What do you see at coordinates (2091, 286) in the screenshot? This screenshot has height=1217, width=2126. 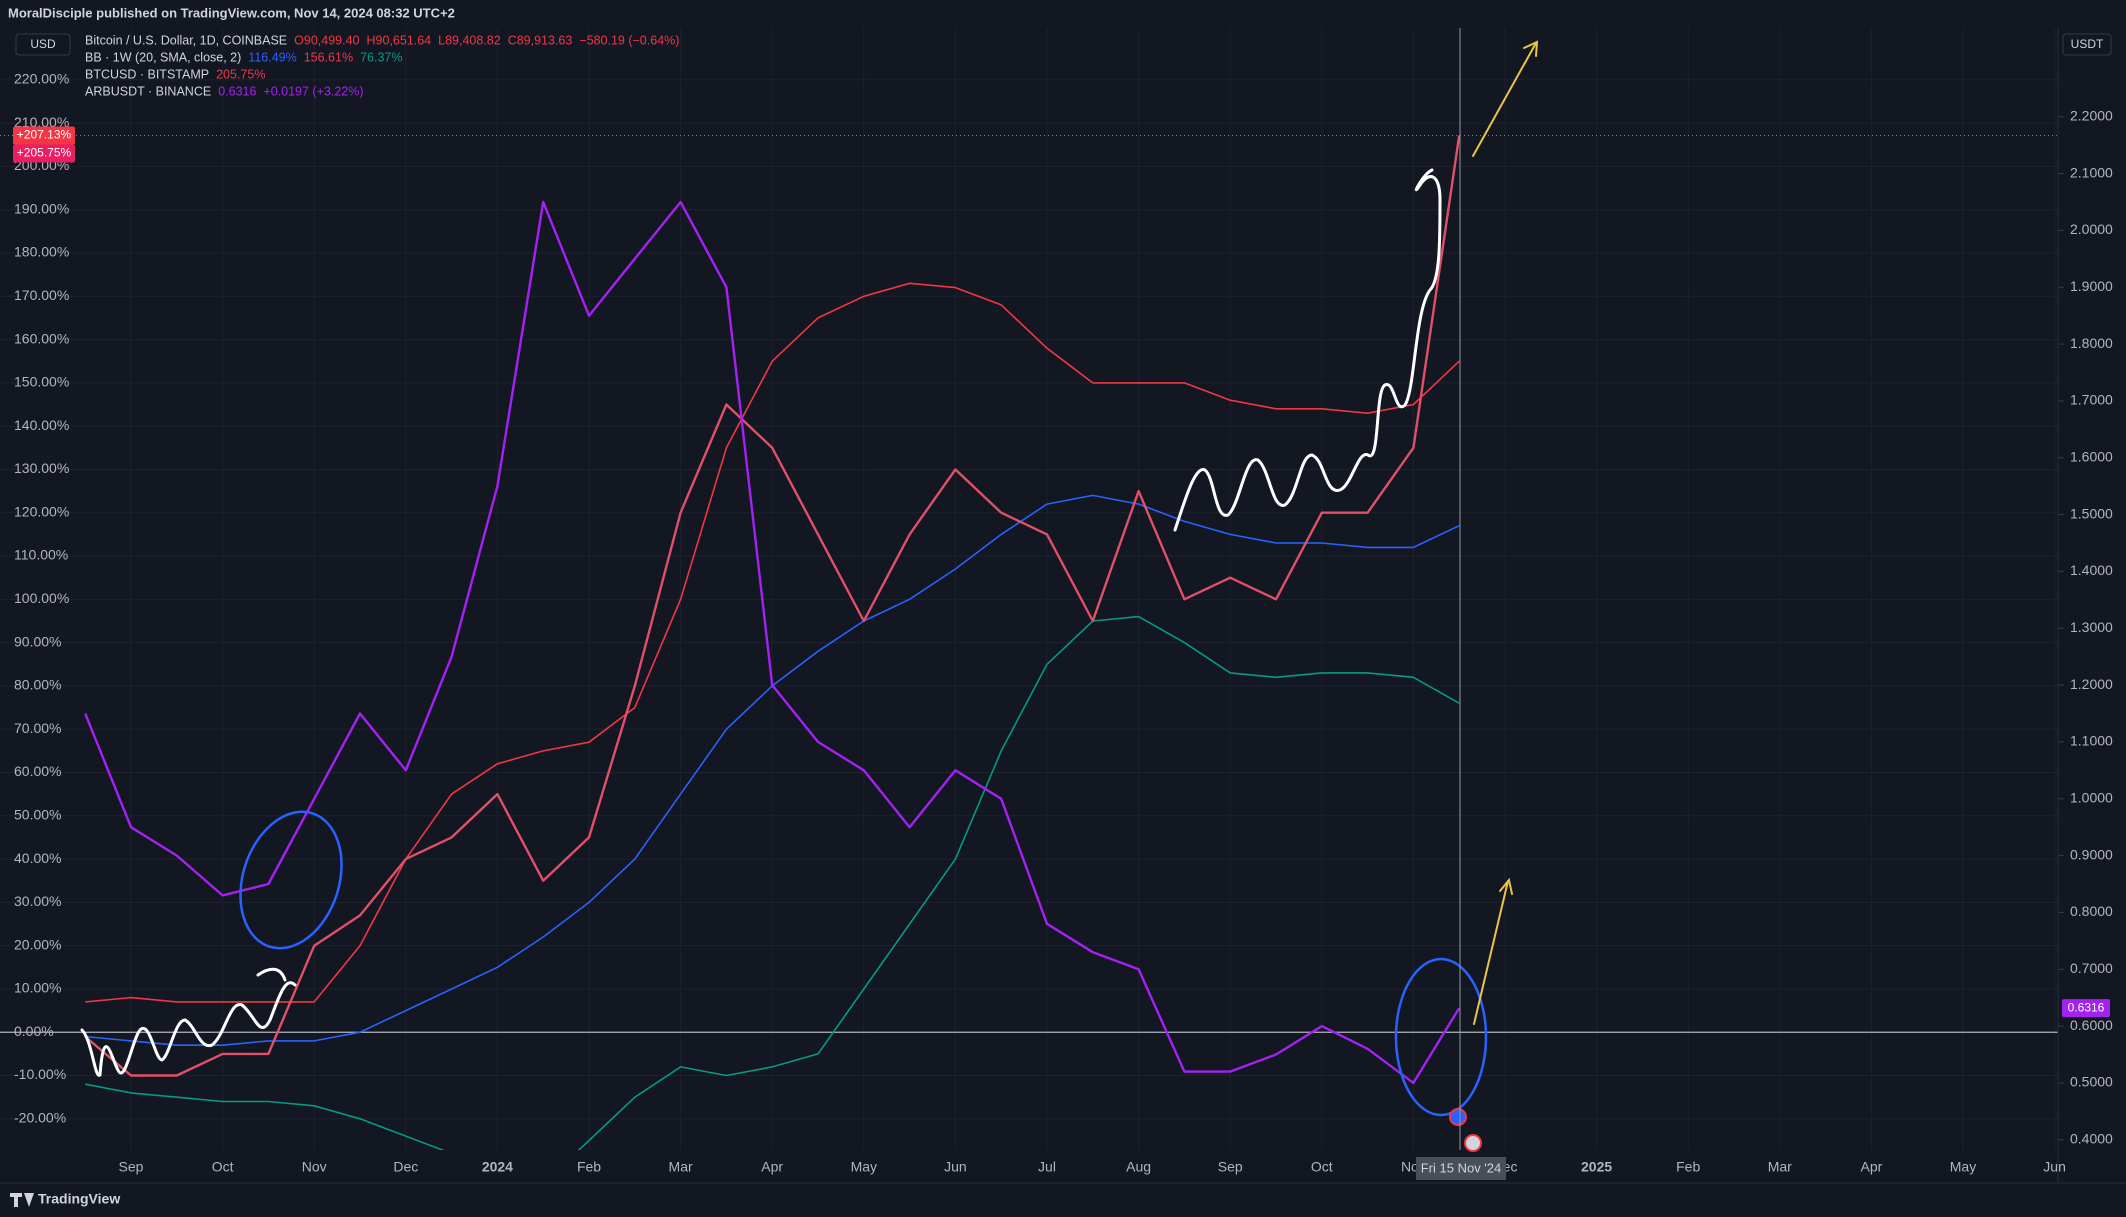 I see `y2-tick-label: 1.9000` at bounding box center [2091, 286].